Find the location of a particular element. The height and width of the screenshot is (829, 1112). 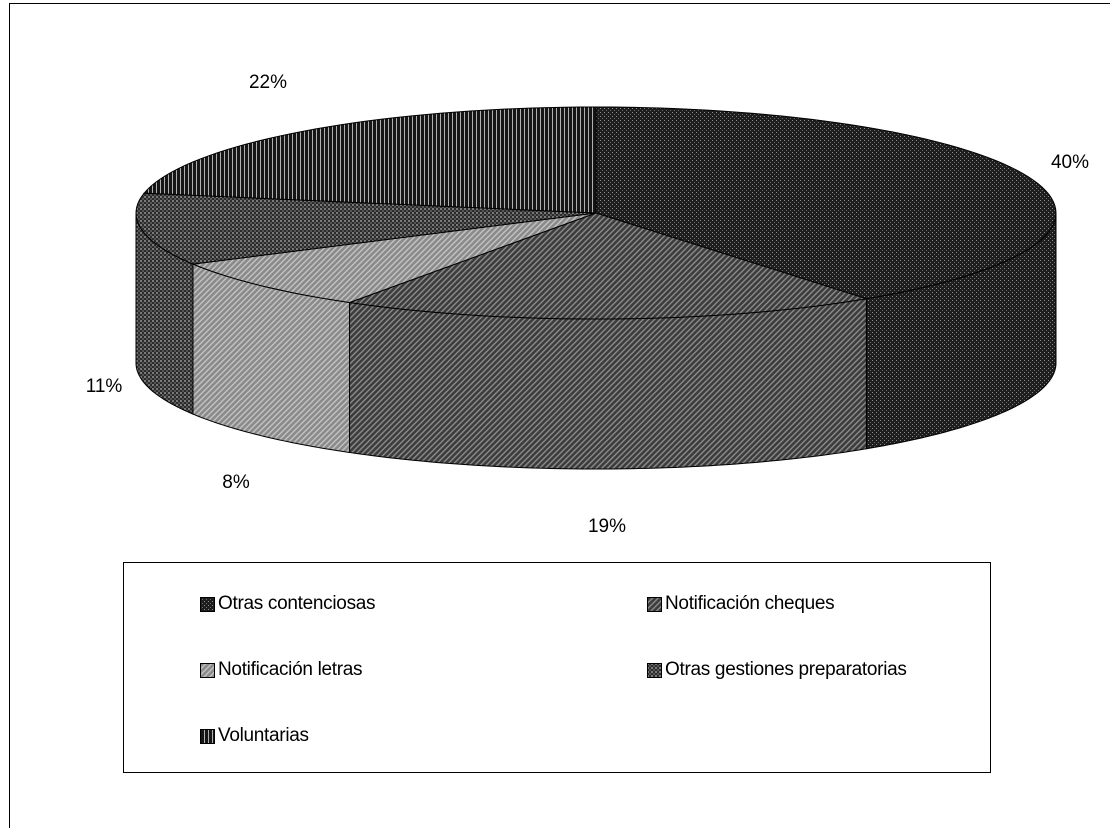

pie-slice-otras-gestiones-preparatorias is located at coordinates (366, 228).